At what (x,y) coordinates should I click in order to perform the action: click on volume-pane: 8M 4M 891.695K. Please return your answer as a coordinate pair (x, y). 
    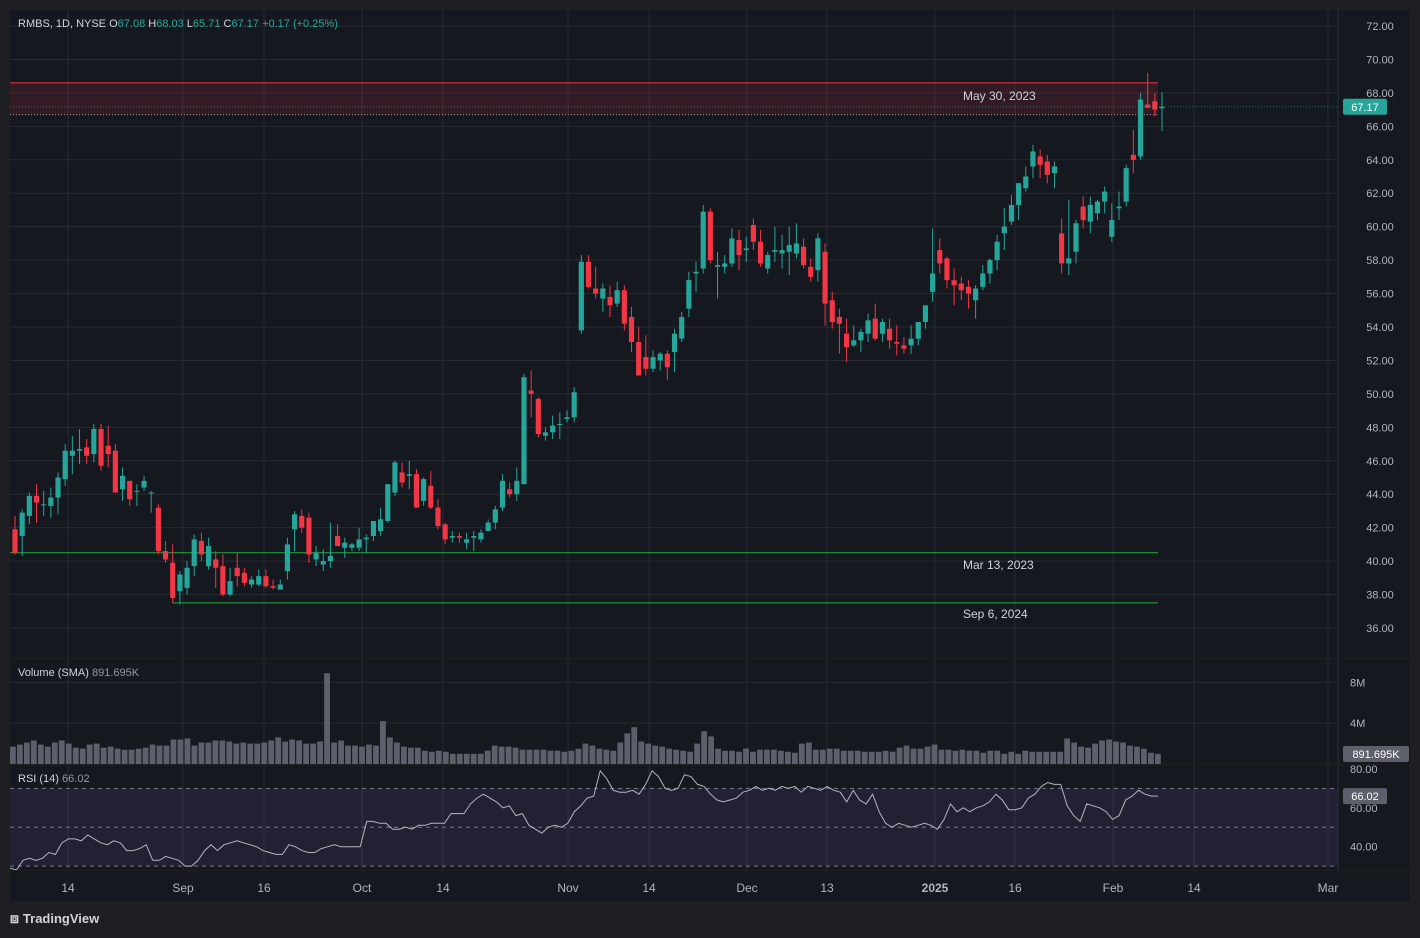
    Looking at the image, I should click on (710, 711).